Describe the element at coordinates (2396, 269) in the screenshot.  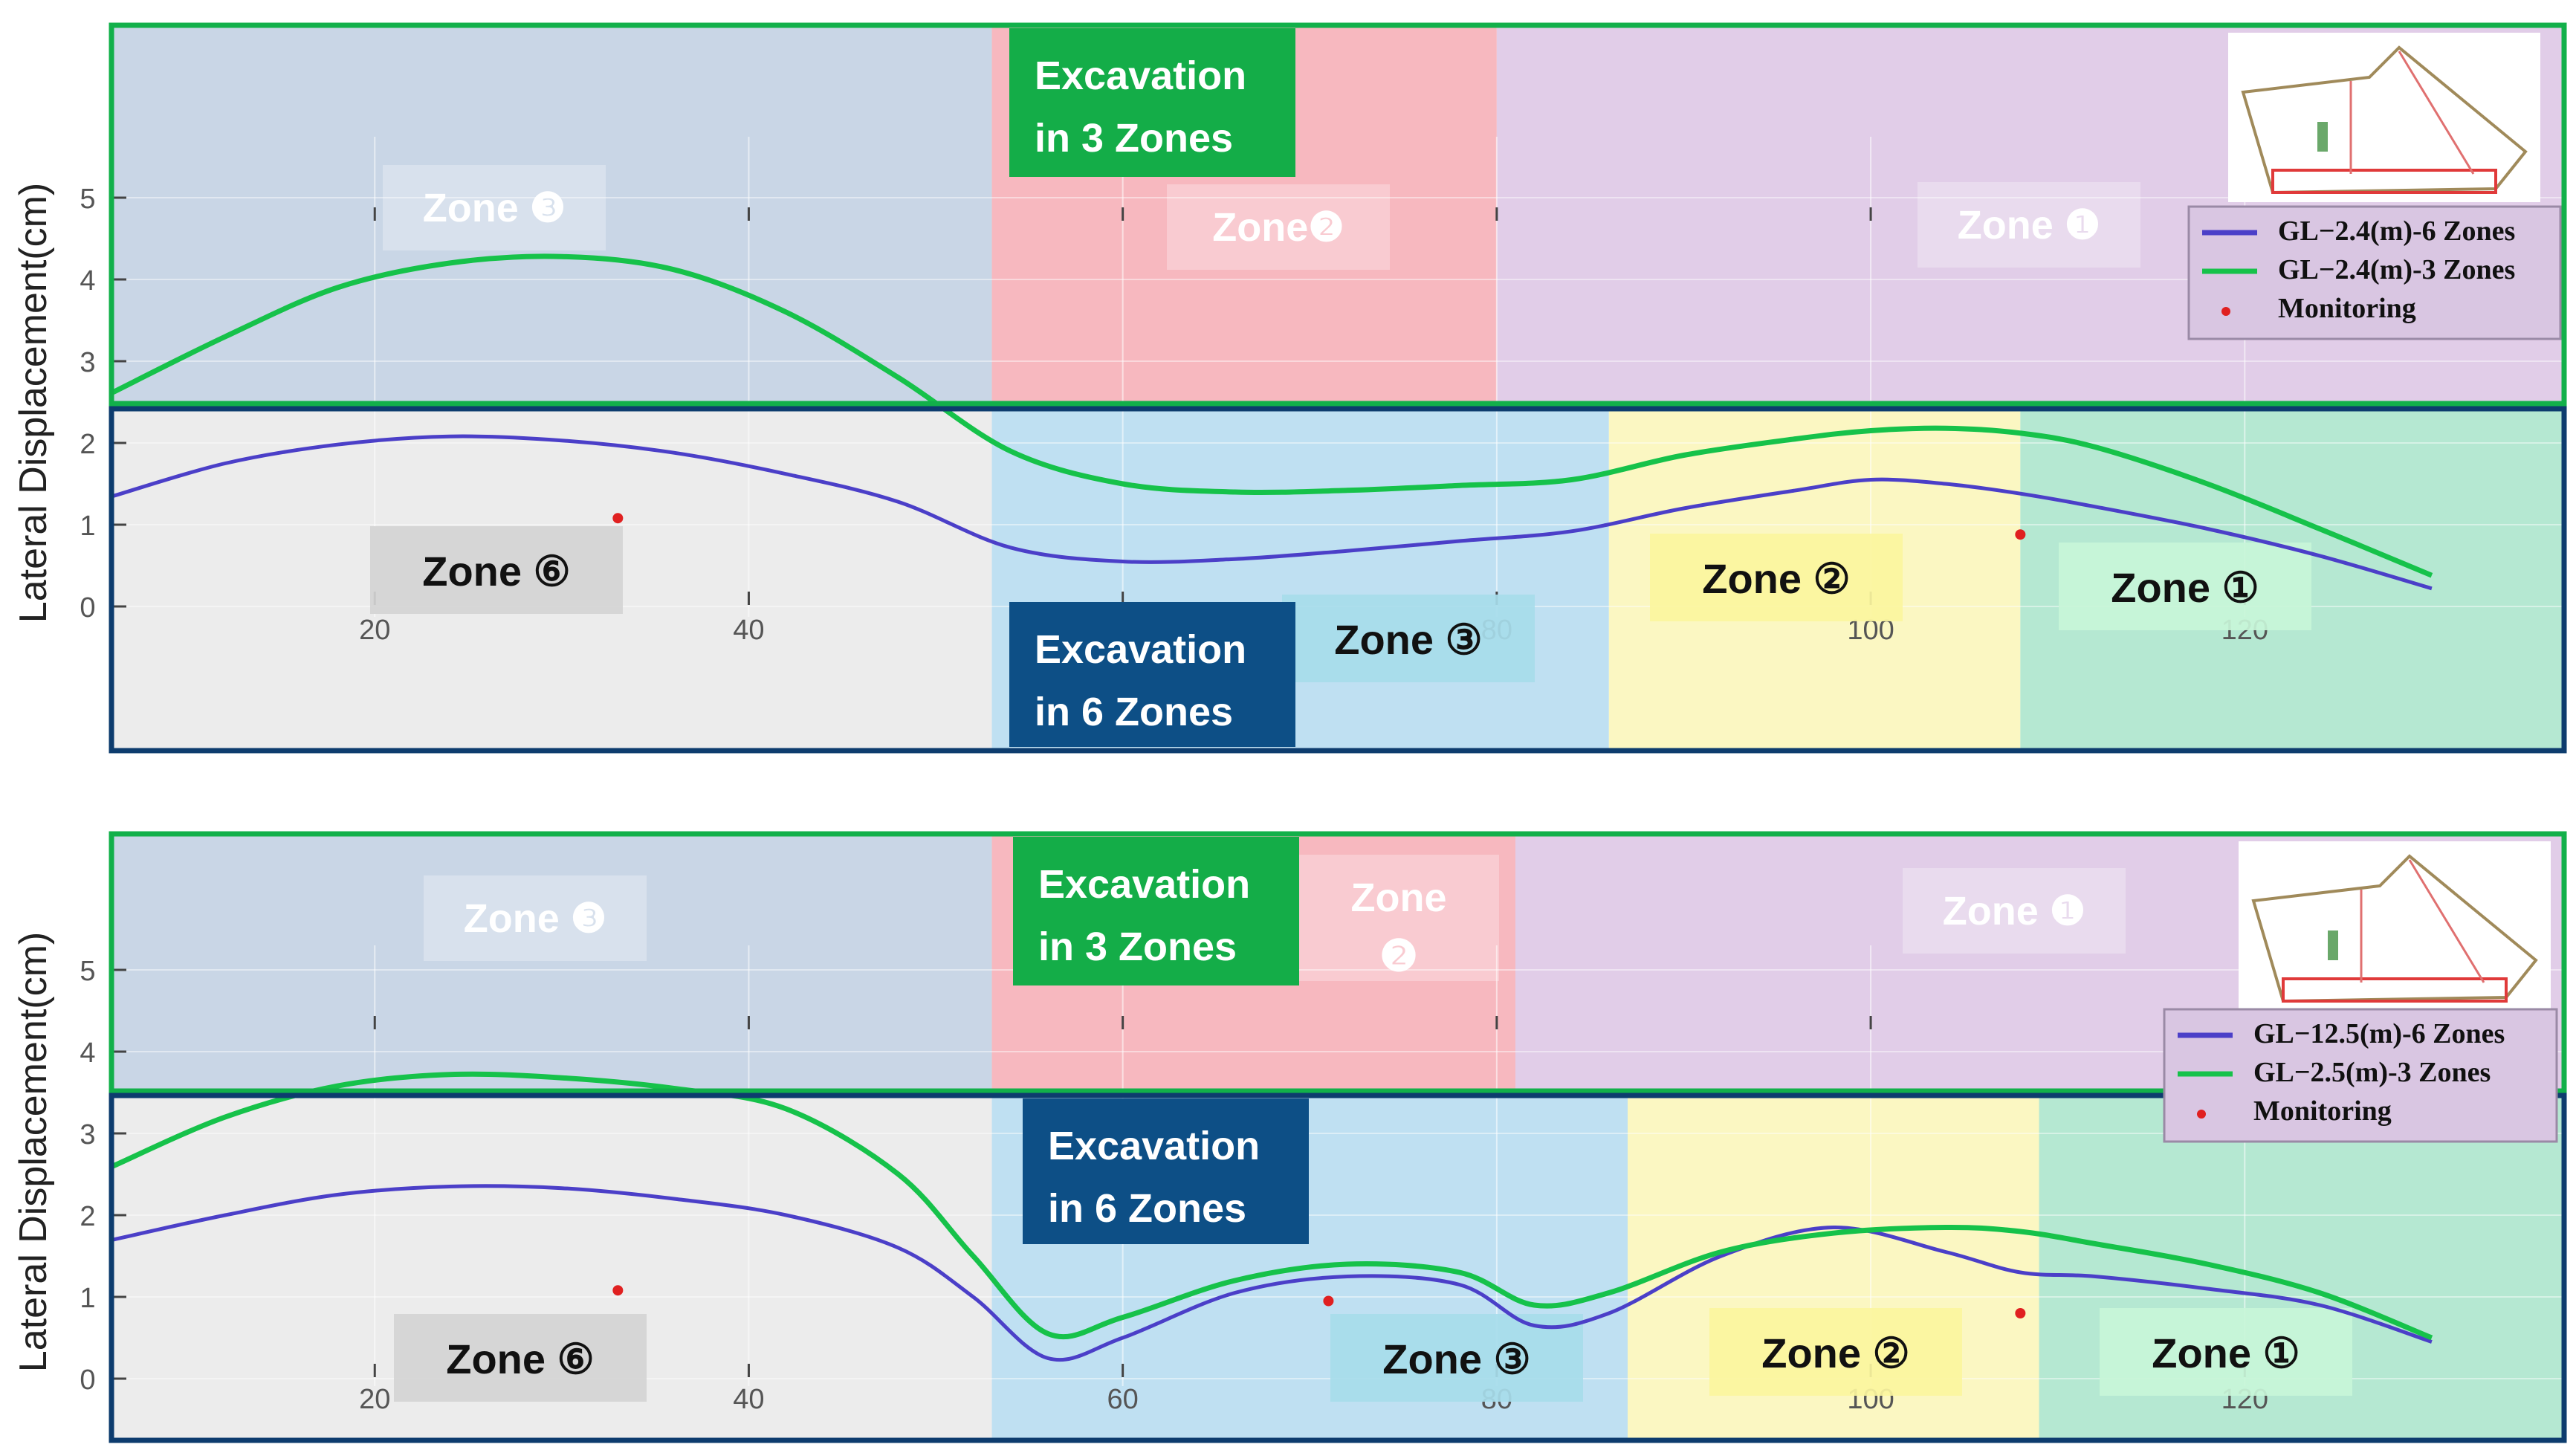
I see `legend-entry: GL−2.4(m)-3 Zones` at that location.